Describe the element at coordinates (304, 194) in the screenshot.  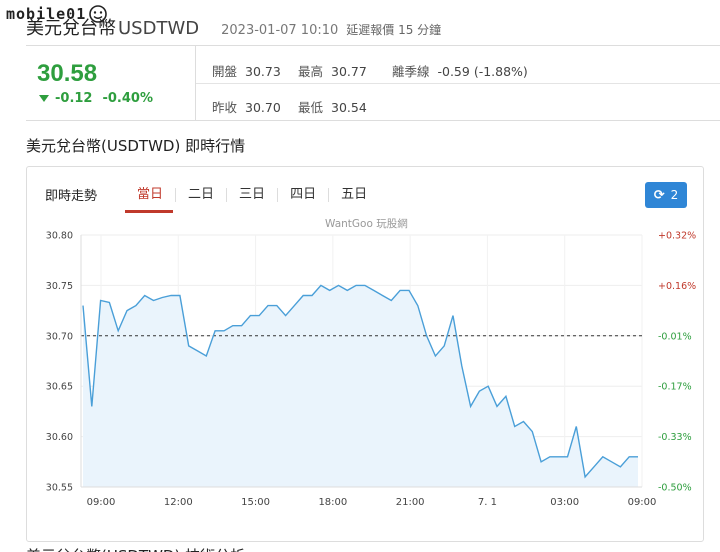
I see `tab-4day: 四日` at that location.